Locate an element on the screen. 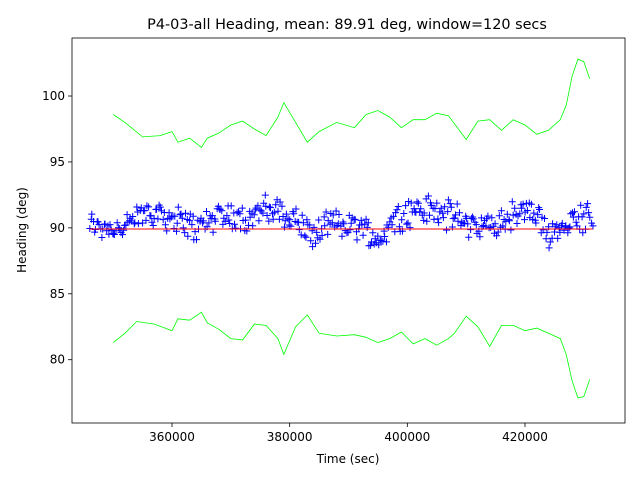  y-tick-label: 95 is located at coordinates (57, 162).